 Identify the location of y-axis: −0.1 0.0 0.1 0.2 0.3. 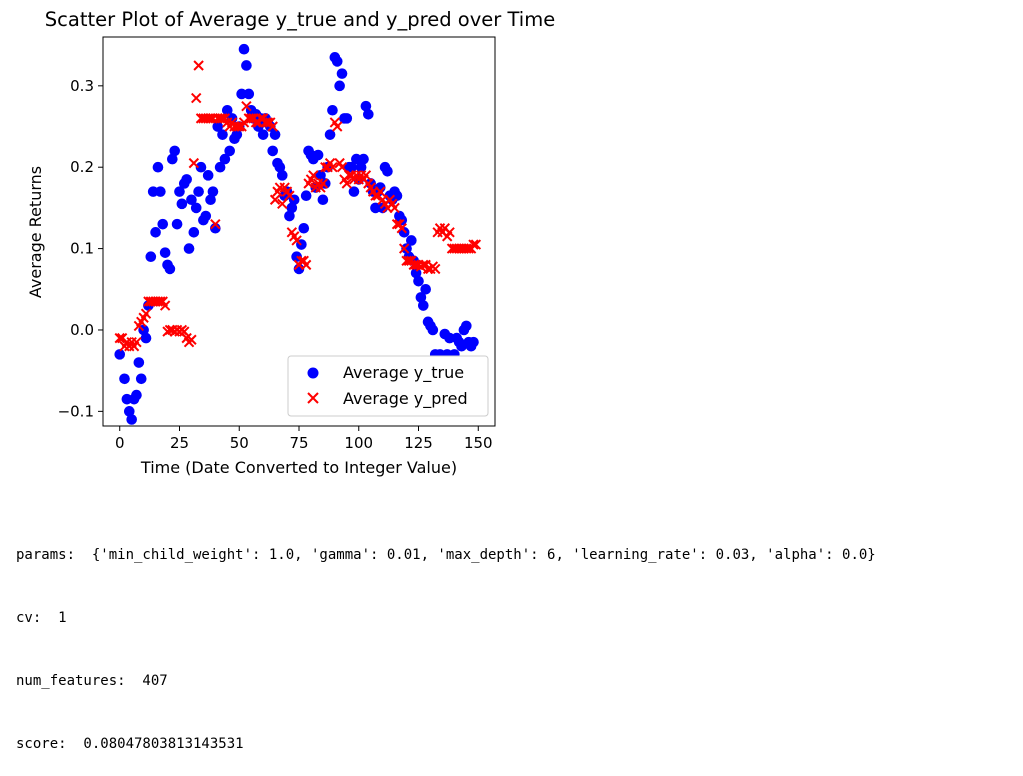
(80, 248).